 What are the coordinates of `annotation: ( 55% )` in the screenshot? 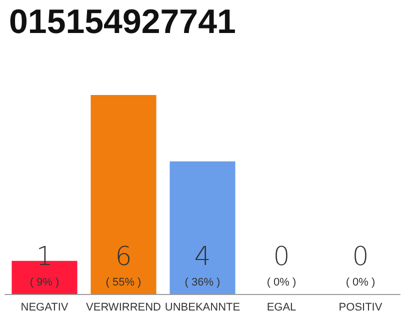 It's located at (124, 282).